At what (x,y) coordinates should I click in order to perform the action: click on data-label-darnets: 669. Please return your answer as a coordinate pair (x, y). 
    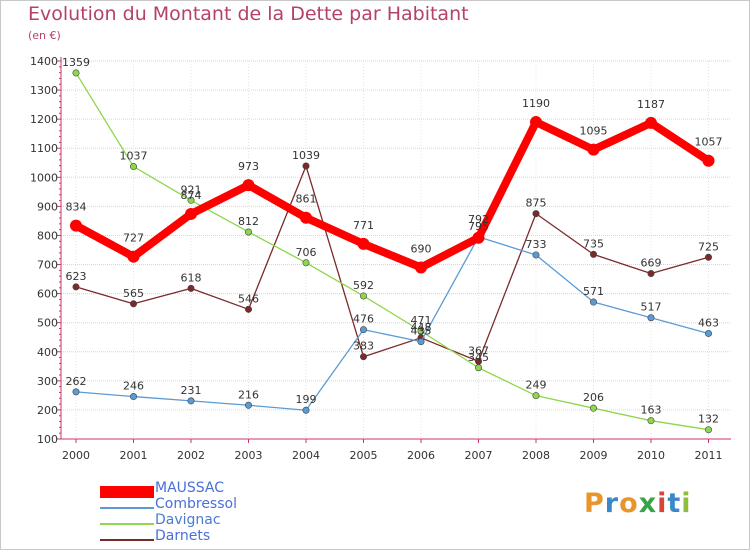
    Looking at the image, I should click on (651, 263).